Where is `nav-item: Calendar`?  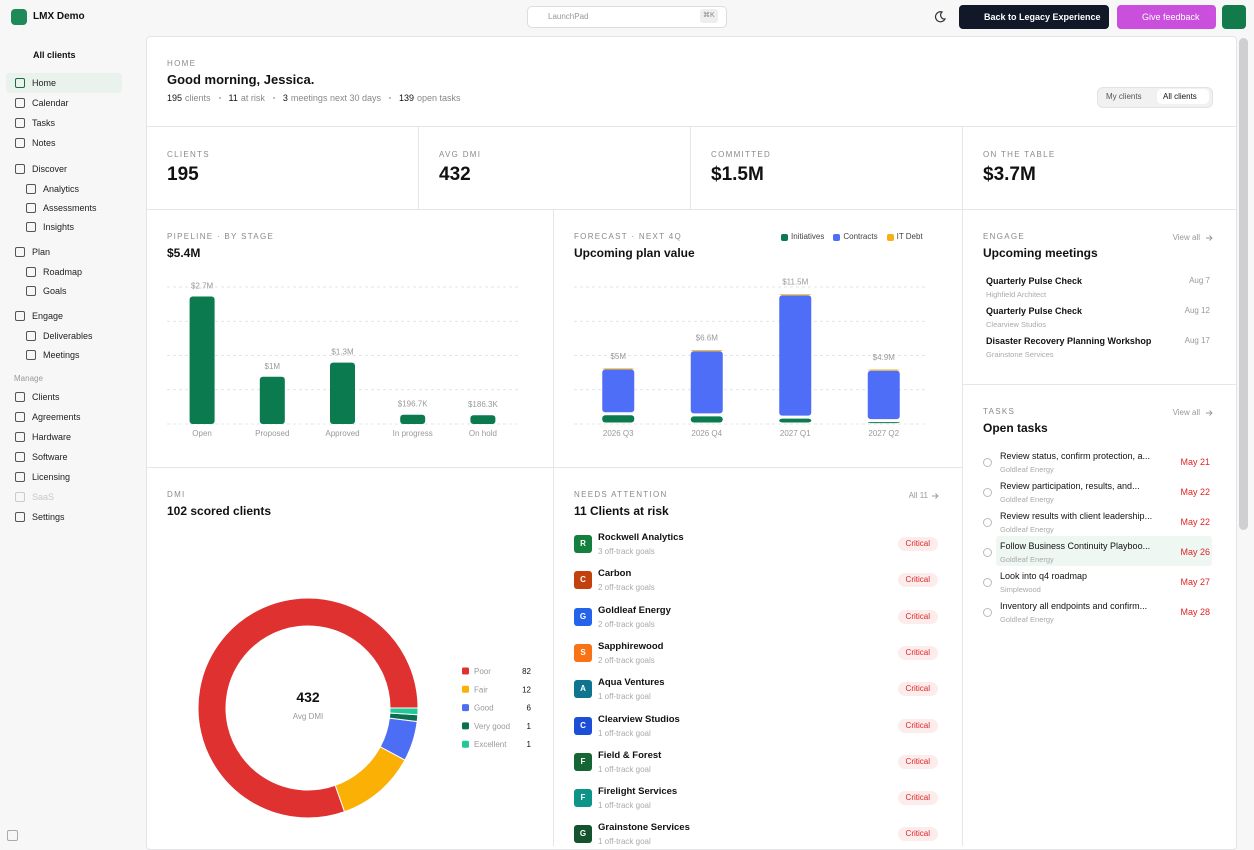
nav-item: Calendar is located at coordinates (64, 103).